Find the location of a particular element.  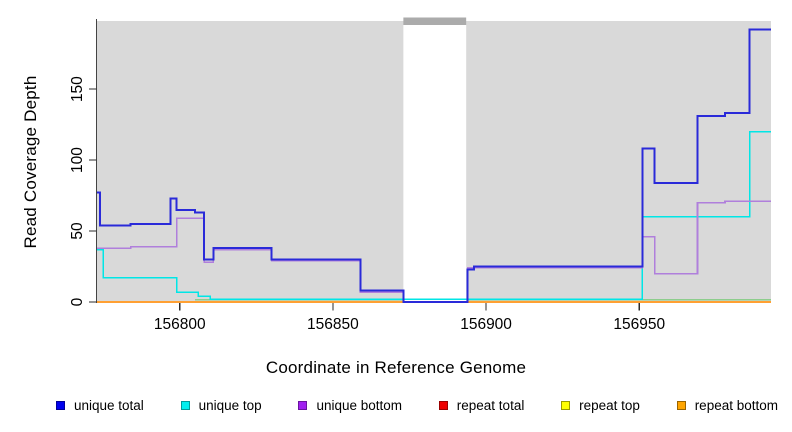

legend-label: unique bottom is located at coordinates (359, 405).